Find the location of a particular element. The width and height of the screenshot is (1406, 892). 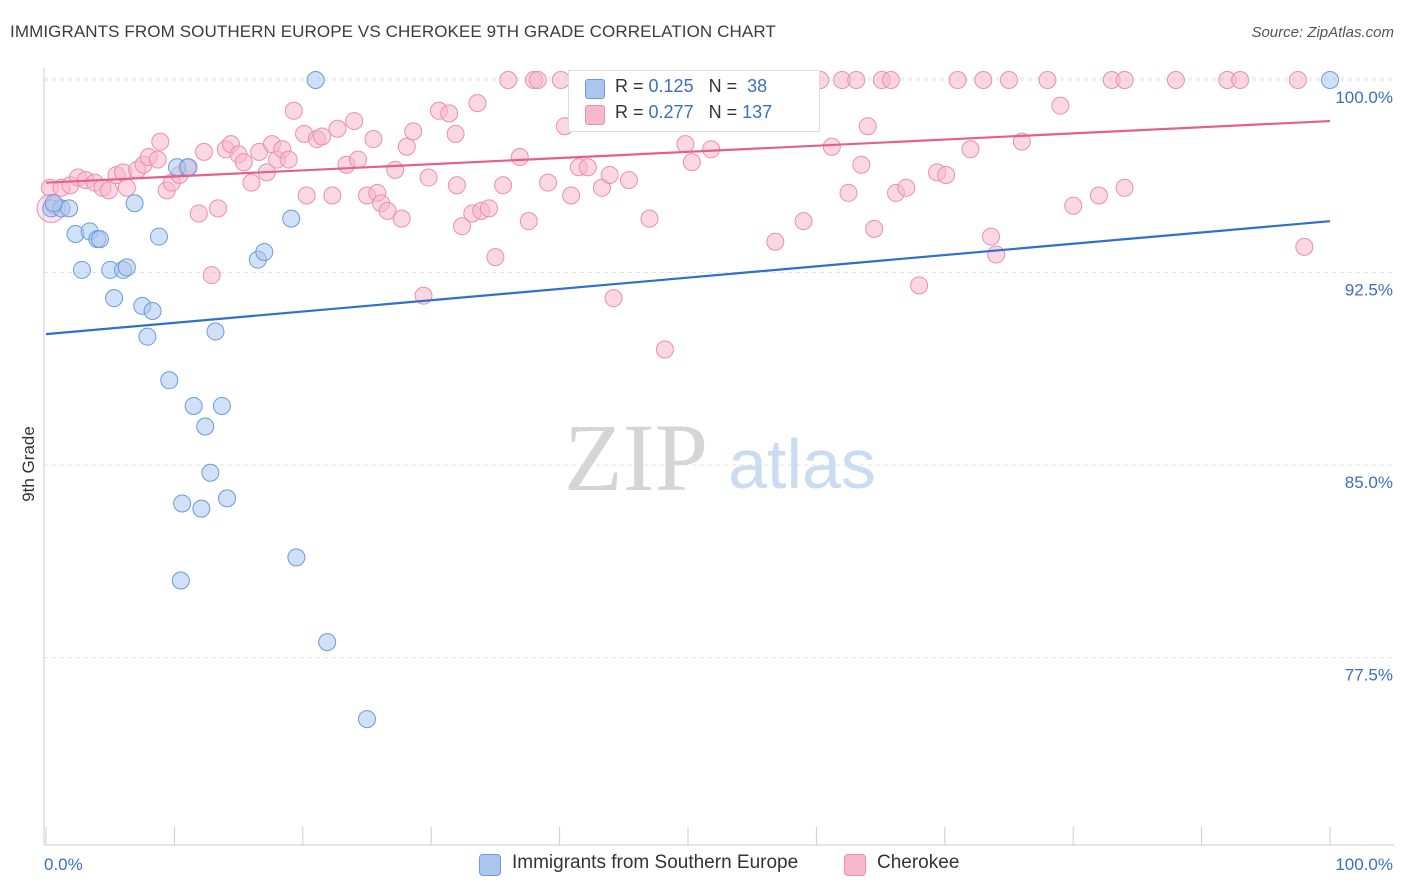

stats-legend: R = 0.125 N = 38 R = 0.277 N = 137 is located at coordinates (694, 101).